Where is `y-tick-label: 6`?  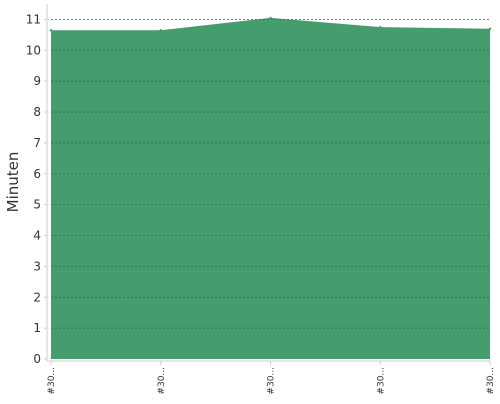
y-tick-label: 6 is located at coordinates (37, 174).